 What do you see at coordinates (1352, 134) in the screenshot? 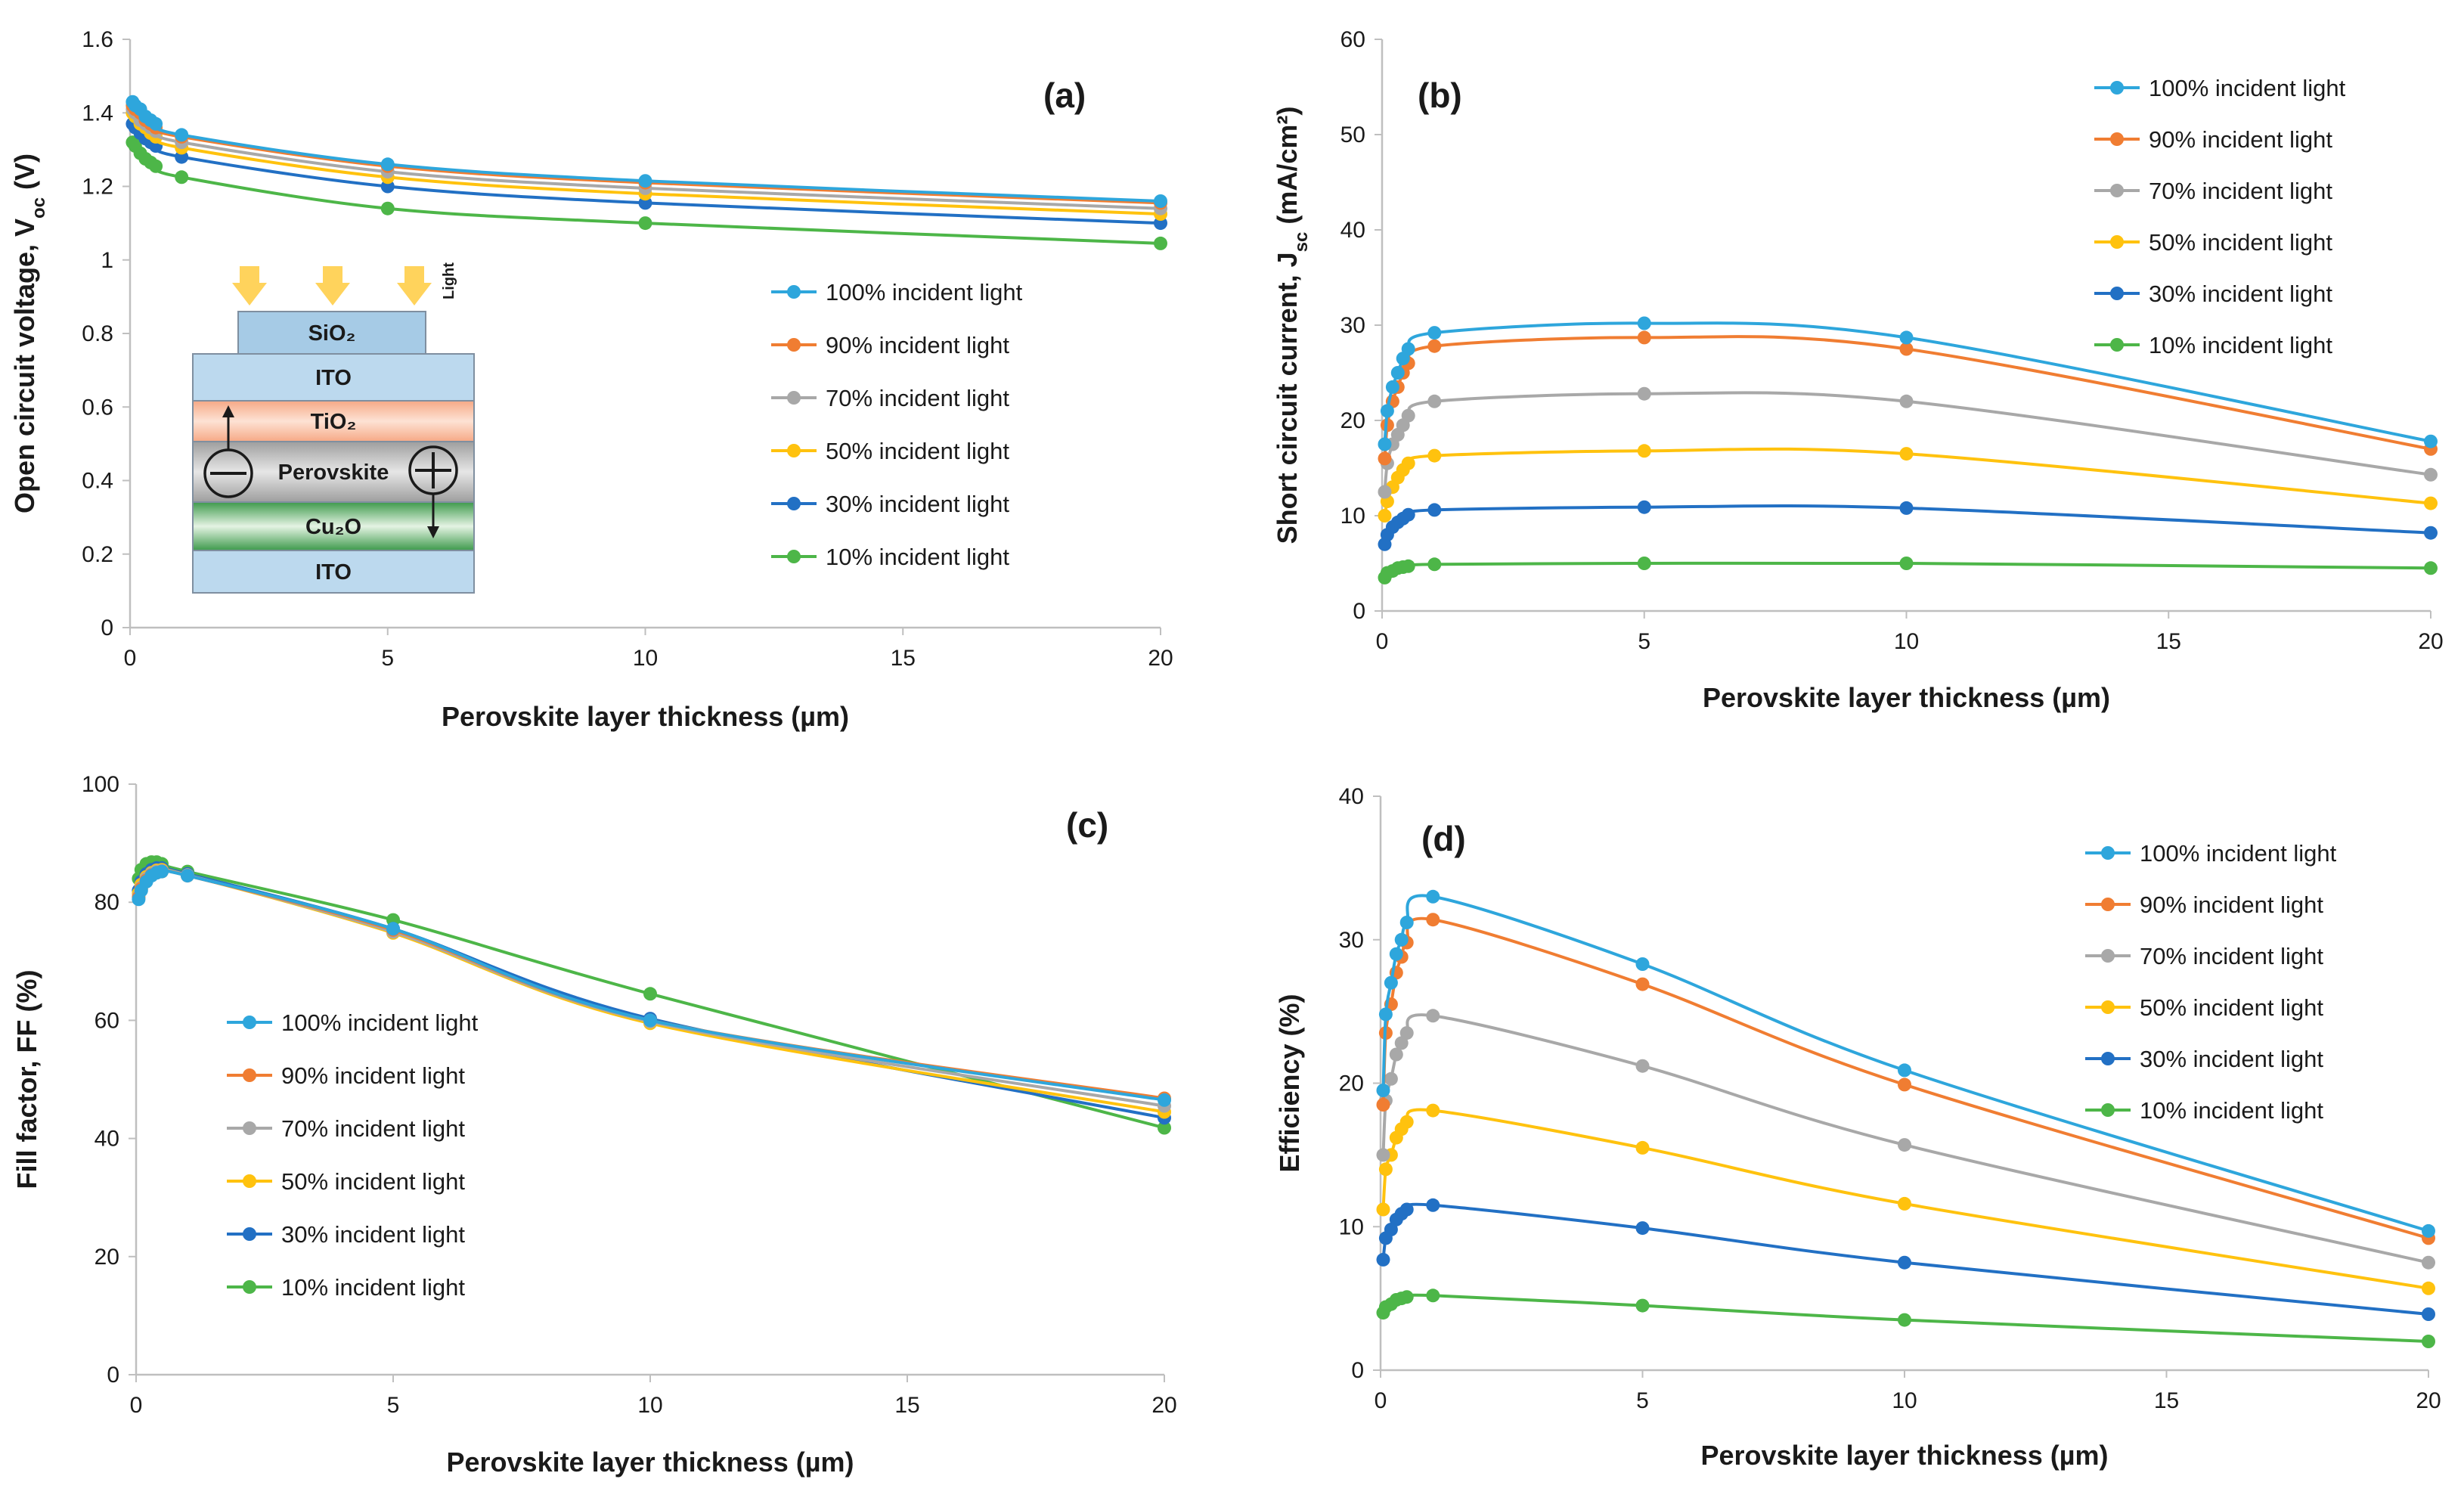
I see `y-tick-label: 50` at bounding box center [1352, 134].